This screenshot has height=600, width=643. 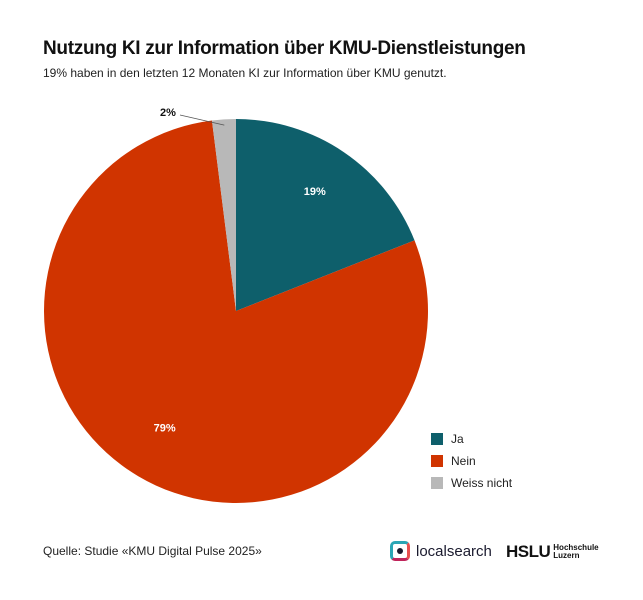 I want to click on legend: Ja Nein Weiss nicht, so click(x=471, y=461).